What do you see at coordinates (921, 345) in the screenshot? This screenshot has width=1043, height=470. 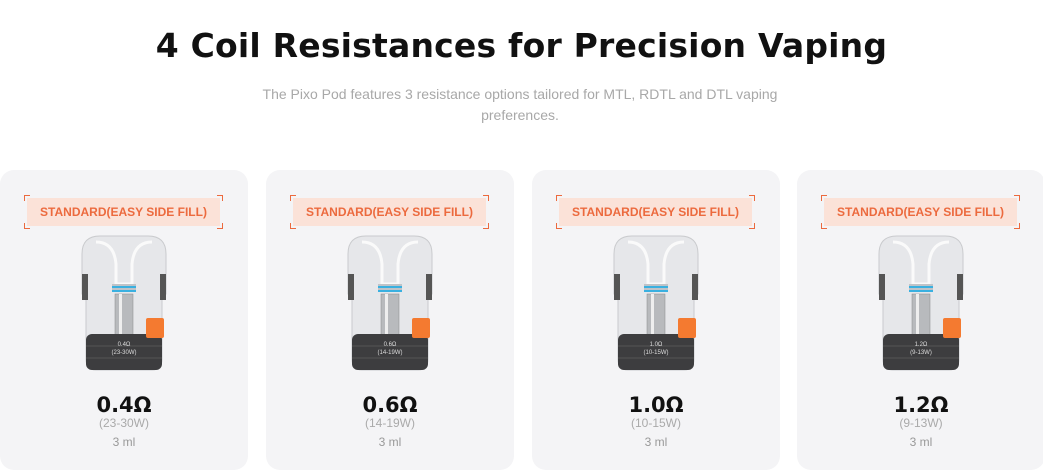 I see `pod-label-resistance: 1.2Ω` at bounding box center [921, 345].